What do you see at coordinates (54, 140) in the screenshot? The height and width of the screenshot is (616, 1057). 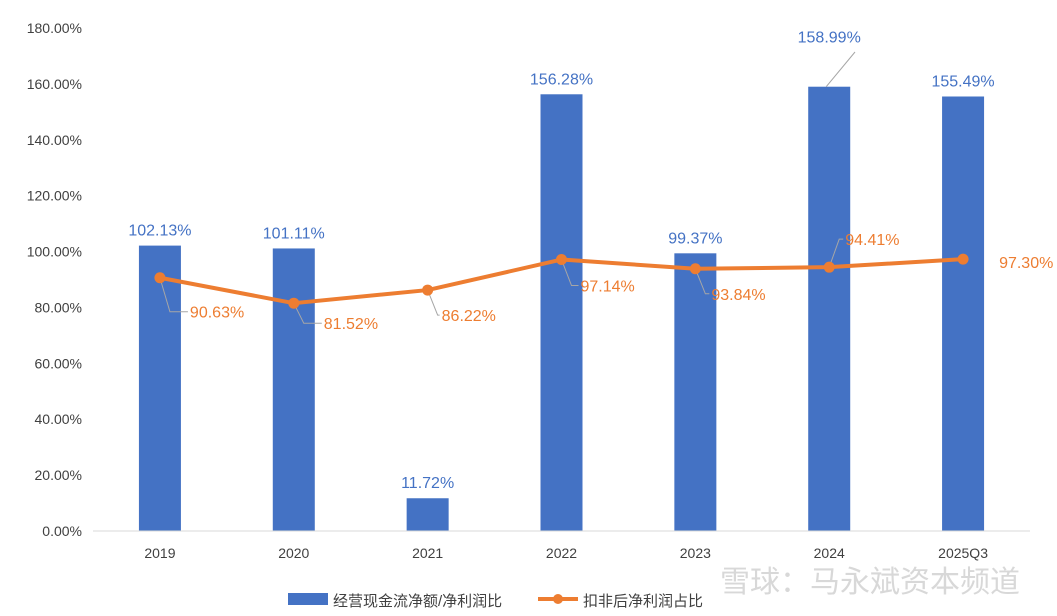 I see `y-tick-label: 140.00%` at bounding box center [54, 140].